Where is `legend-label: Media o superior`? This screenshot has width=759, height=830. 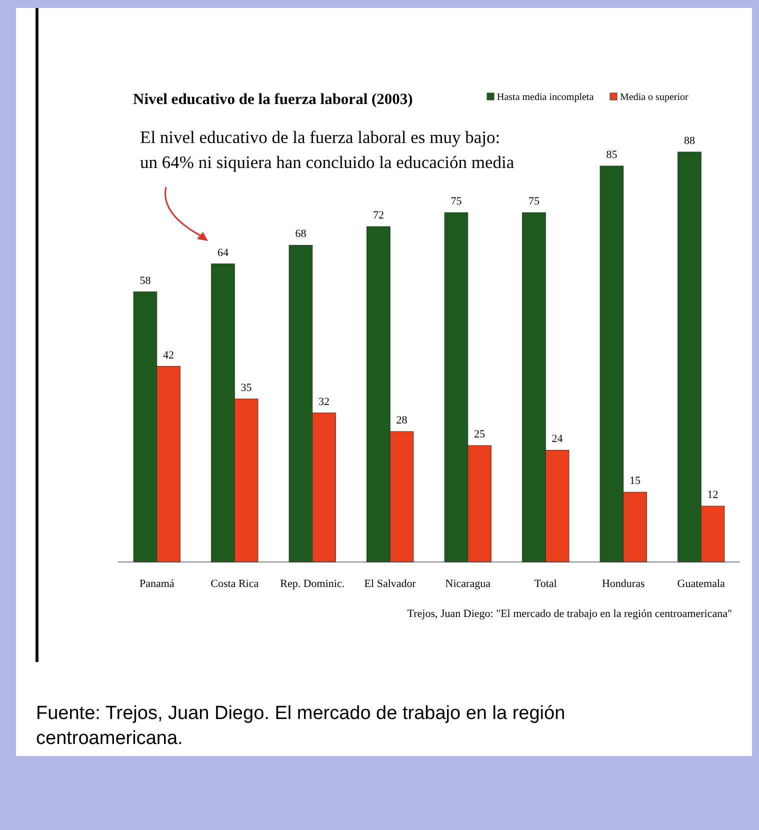 legend-label: Media o superior is located at coordinates (654, 97).